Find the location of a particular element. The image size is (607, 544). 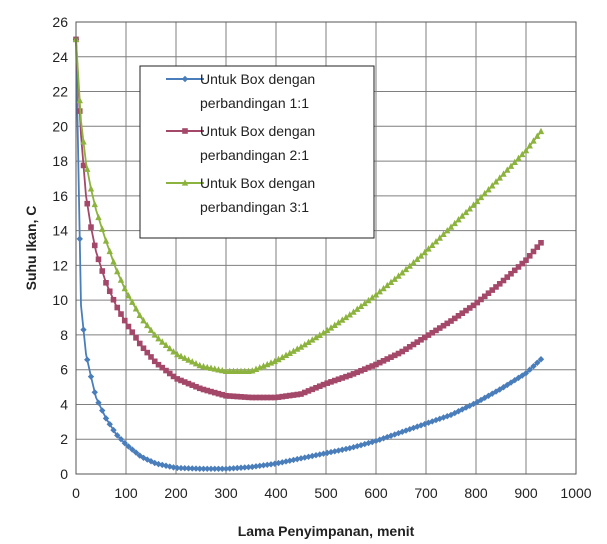

legend-label: perbandingan 2:1 is located at coordinates (254, 155).